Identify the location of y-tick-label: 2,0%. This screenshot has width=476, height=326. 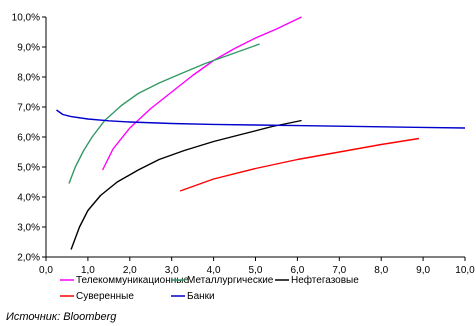
(28, 258).